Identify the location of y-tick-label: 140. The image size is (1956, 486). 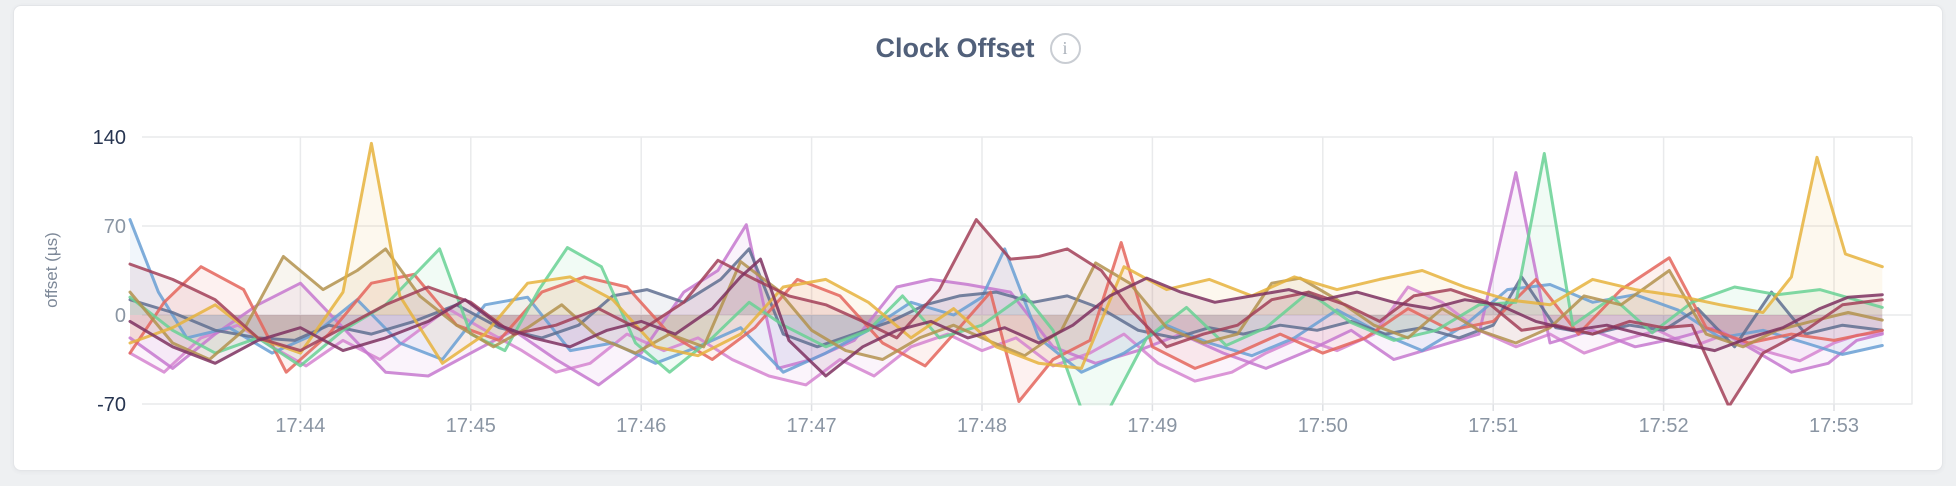
(109, 138).